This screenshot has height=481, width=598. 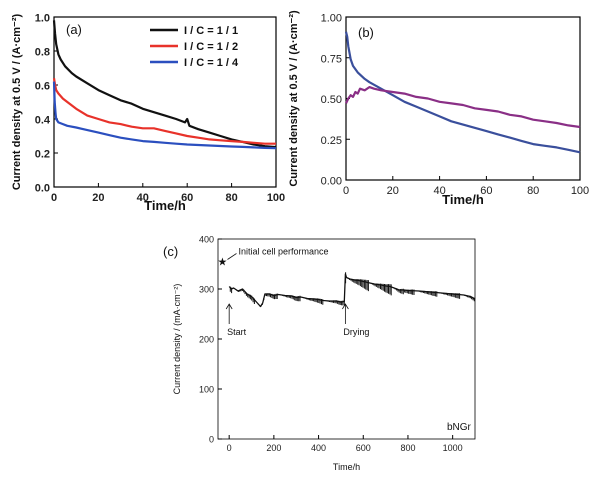 What do you see at coordinates (206, 240) in the screenshot?
I see `y-tick-label: 400` at bounding box center [206, 240].